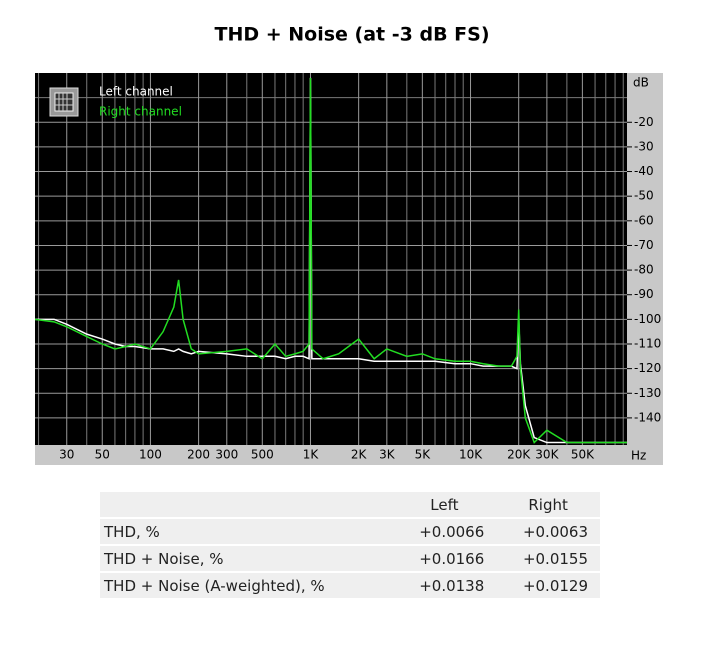 The width and height of the screenshot is (704, 652). Describe the element at coordinates (140, 112) in the screenshot. I see `legend-label: Right channel` at that location.